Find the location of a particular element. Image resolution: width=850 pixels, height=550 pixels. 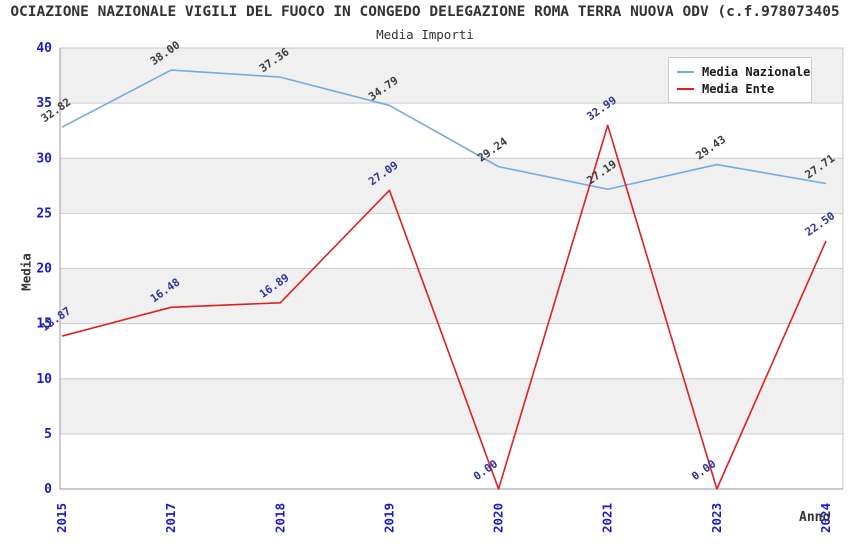

y-tick-label: 40 is located at coordinates (44, 48).